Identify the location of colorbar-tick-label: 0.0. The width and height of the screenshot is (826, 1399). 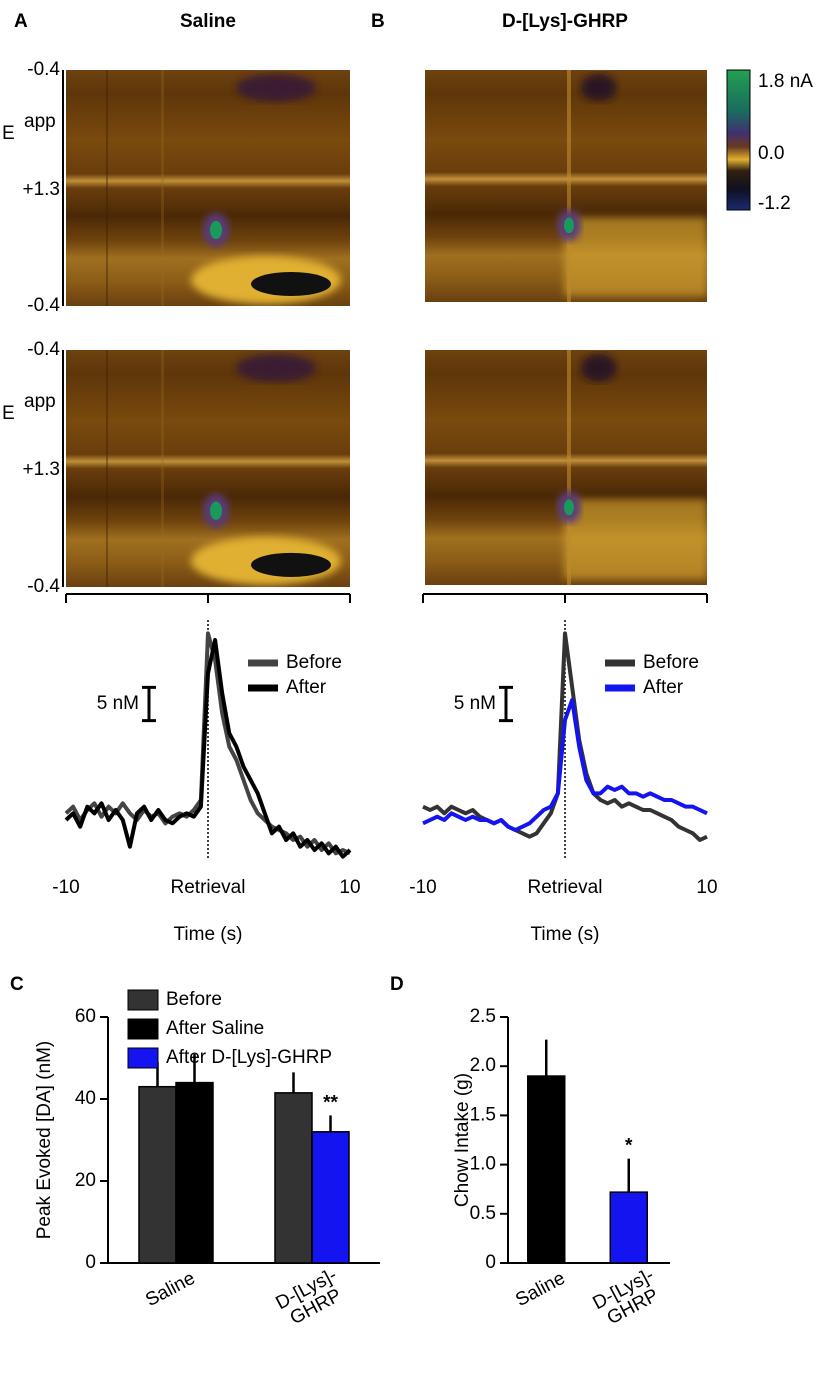
(771, 153).